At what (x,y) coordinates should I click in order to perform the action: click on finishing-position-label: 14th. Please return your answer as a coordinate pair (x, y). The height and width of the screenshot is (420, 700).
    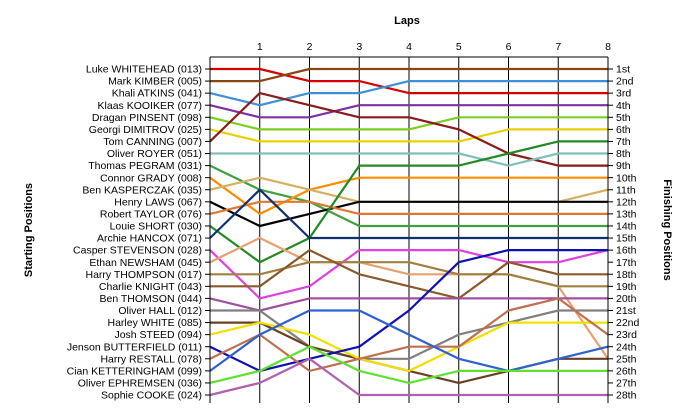
    Looking at the image, I should click on (626, 227).